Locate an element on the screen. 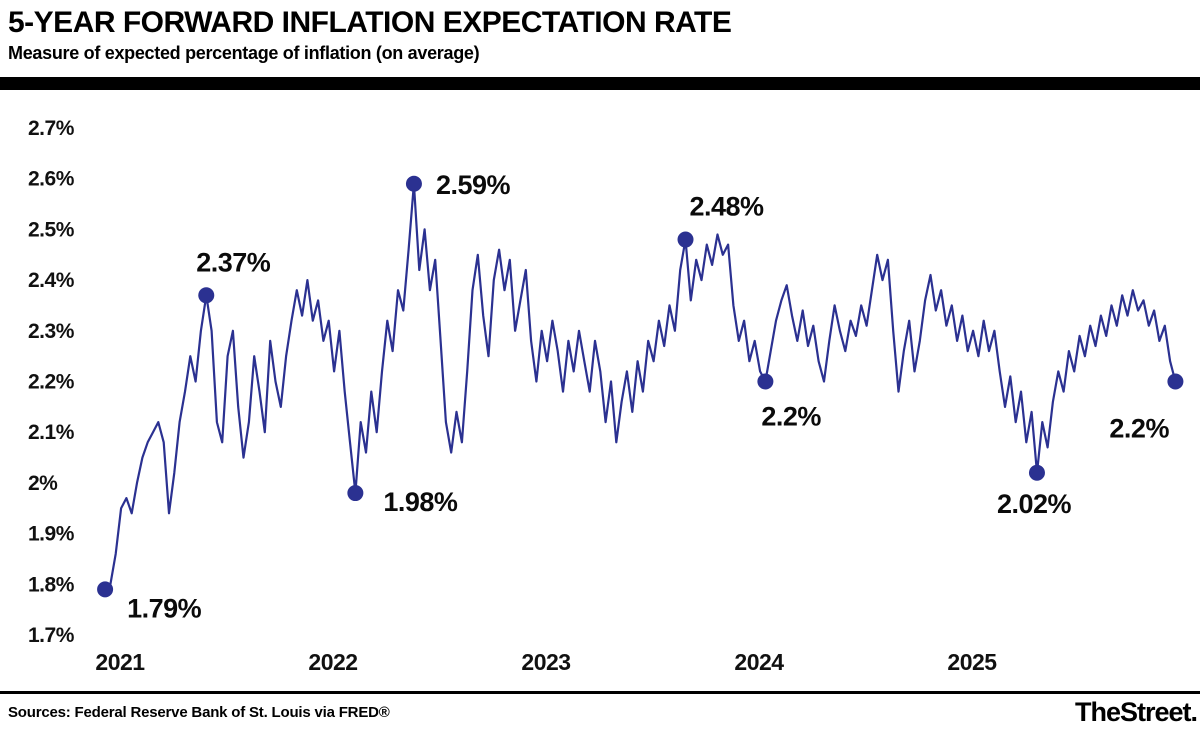  annotation-label: 1.98% is located at coordinates (420, 502).